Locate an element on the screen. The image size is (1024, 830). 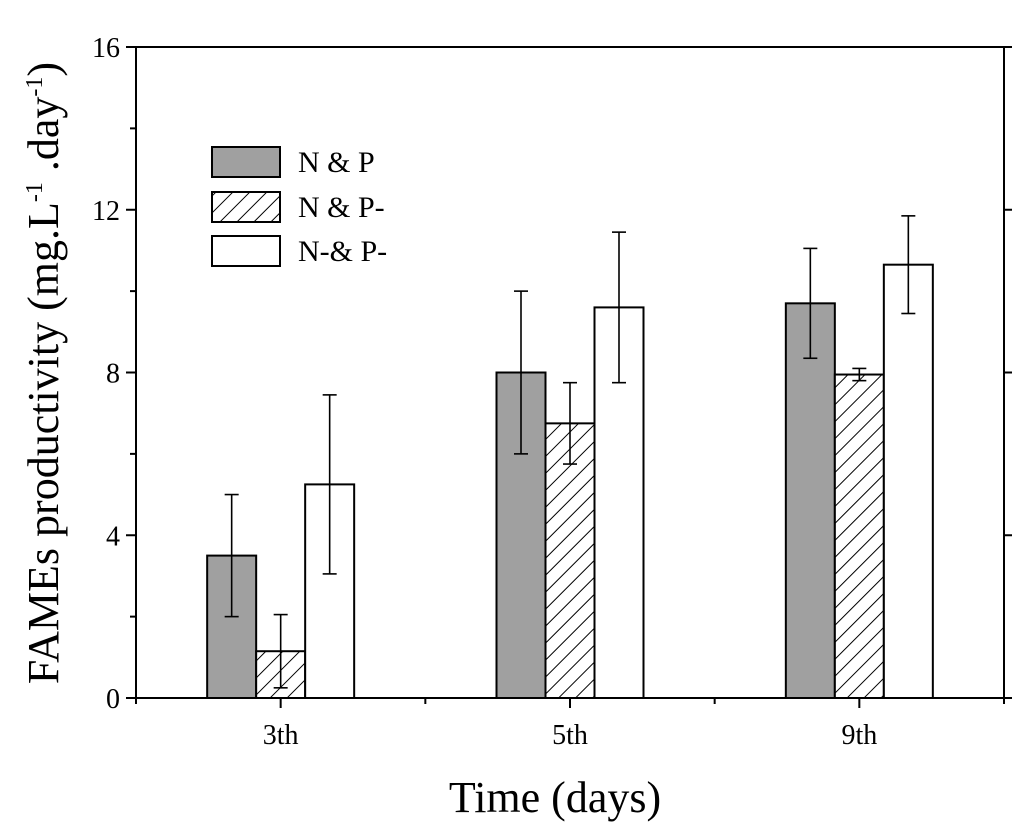
y-axis-title: FAMEs productivity (mg.L-1 .day-1) is located at coordinates (43, 373).